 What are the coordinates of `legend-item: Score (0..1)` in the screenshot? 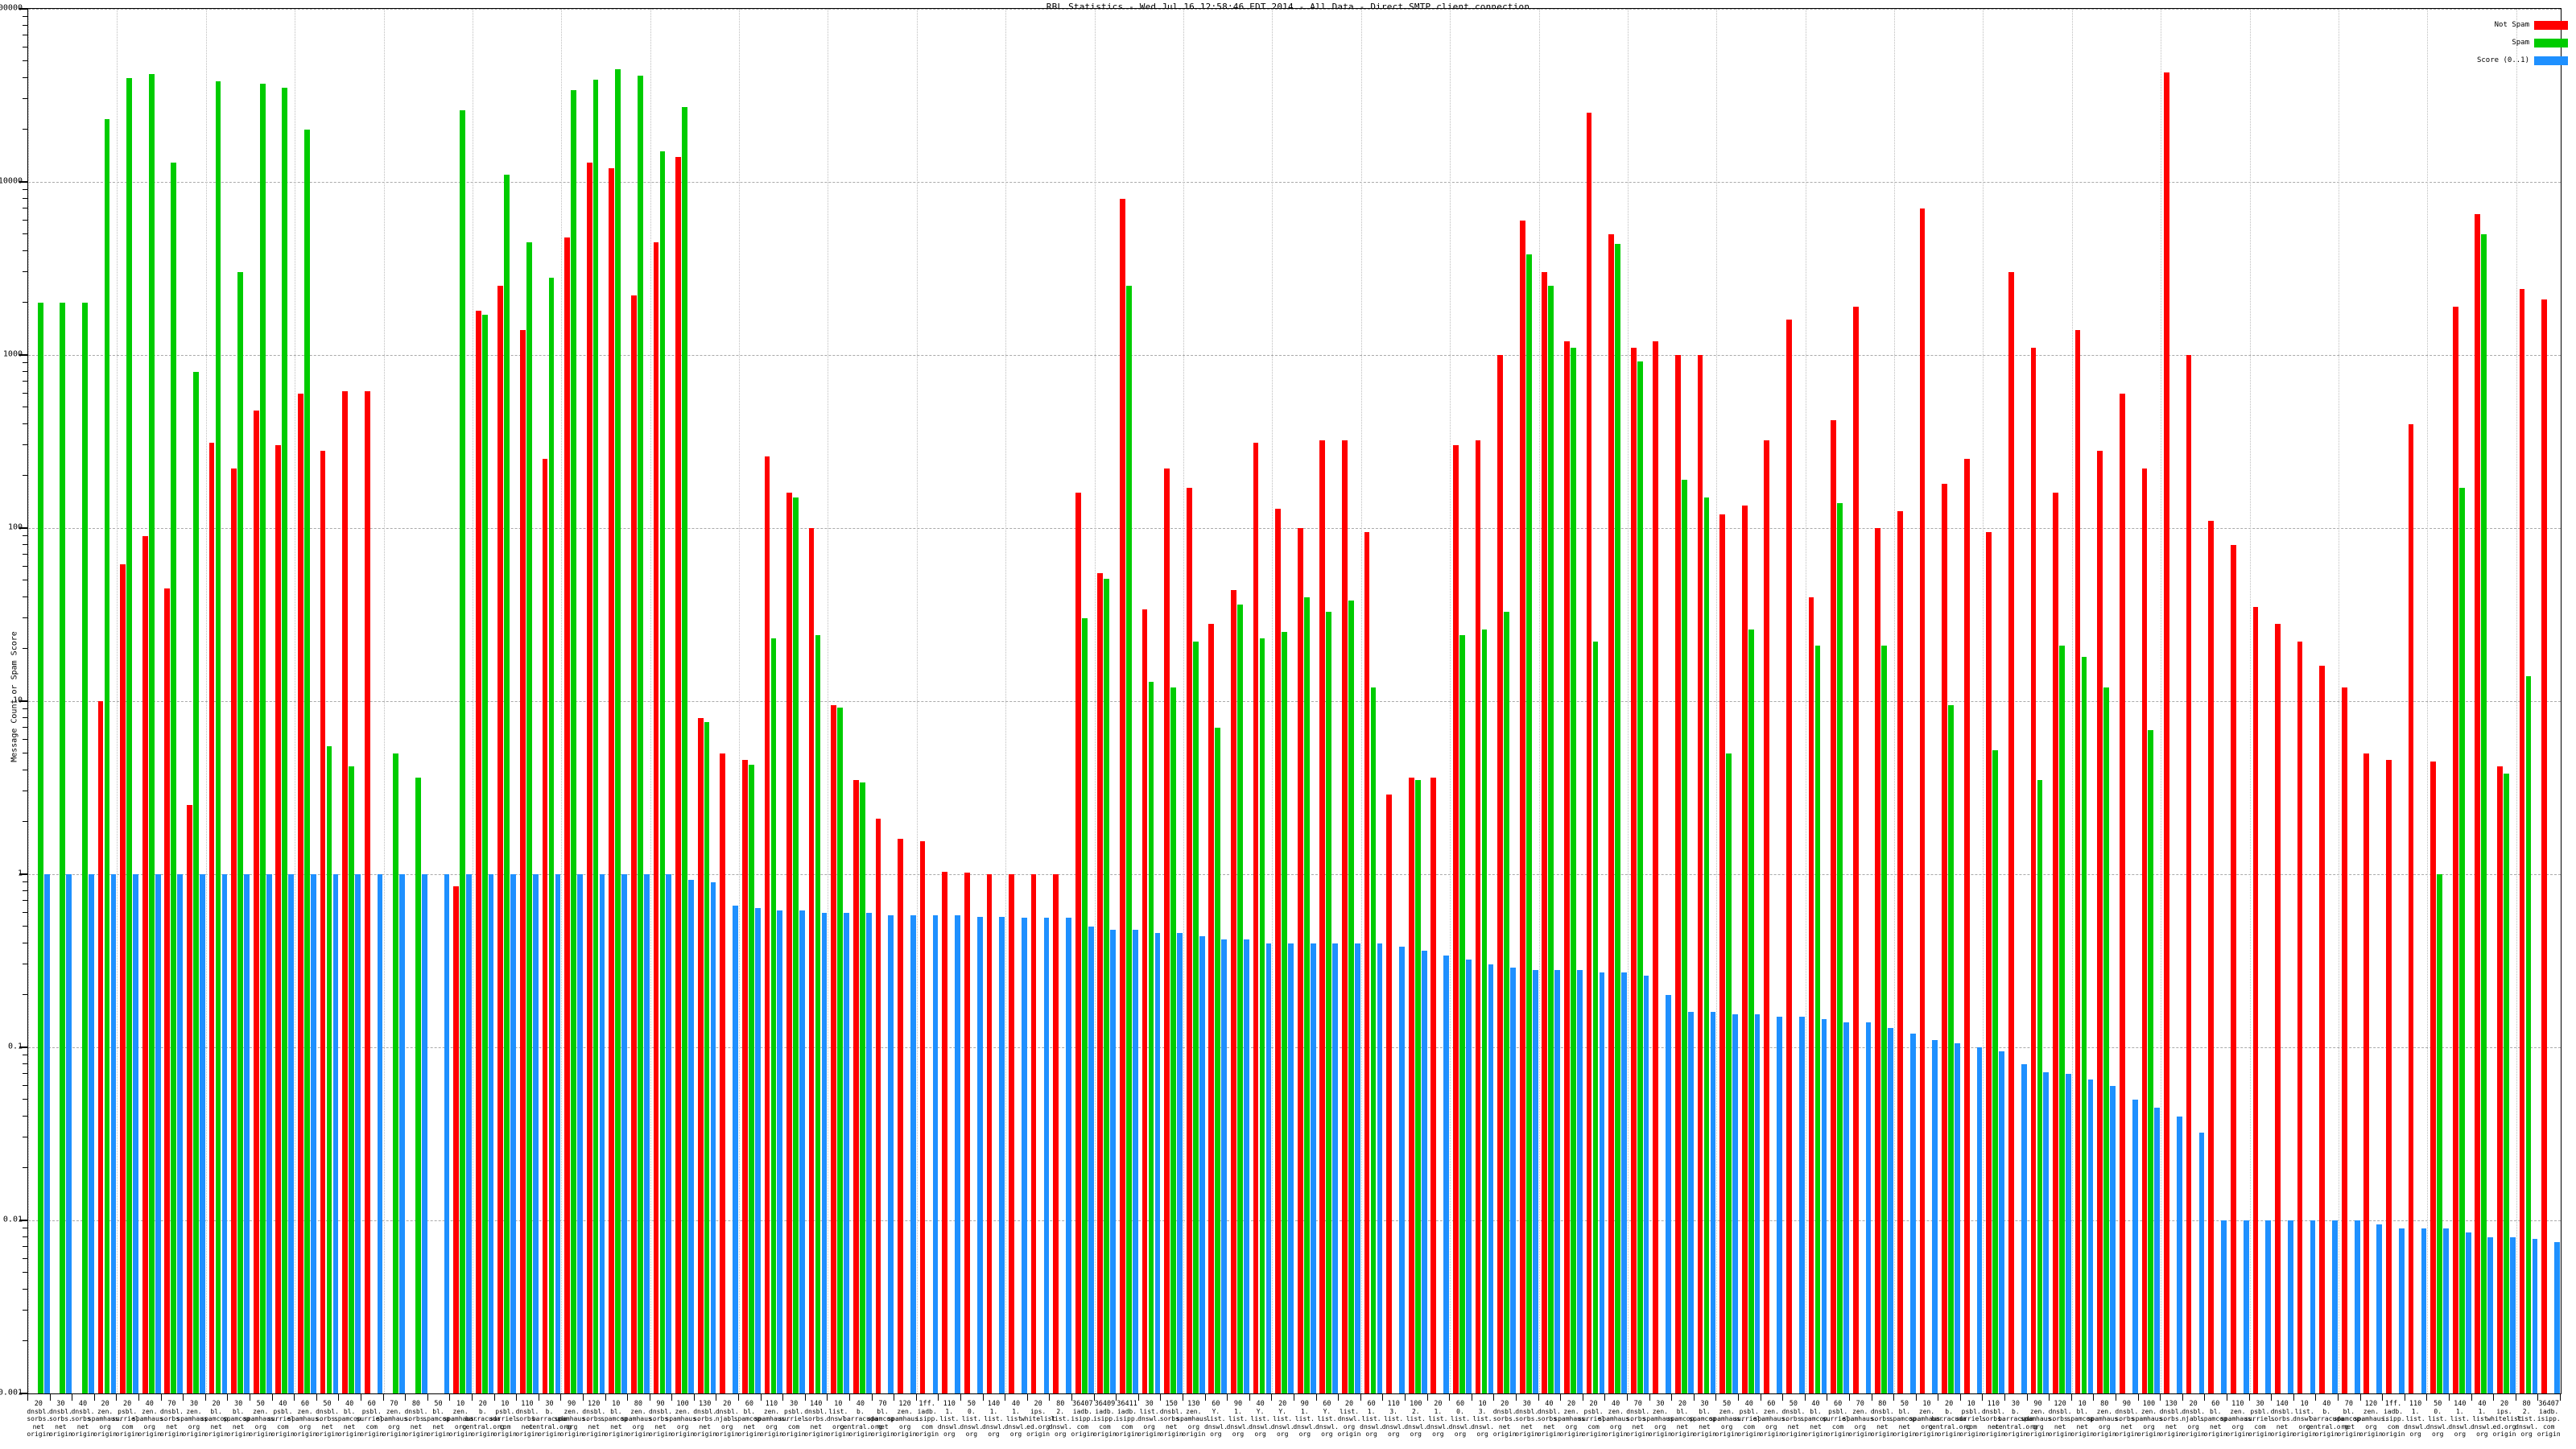 It's located at (2494, 60).